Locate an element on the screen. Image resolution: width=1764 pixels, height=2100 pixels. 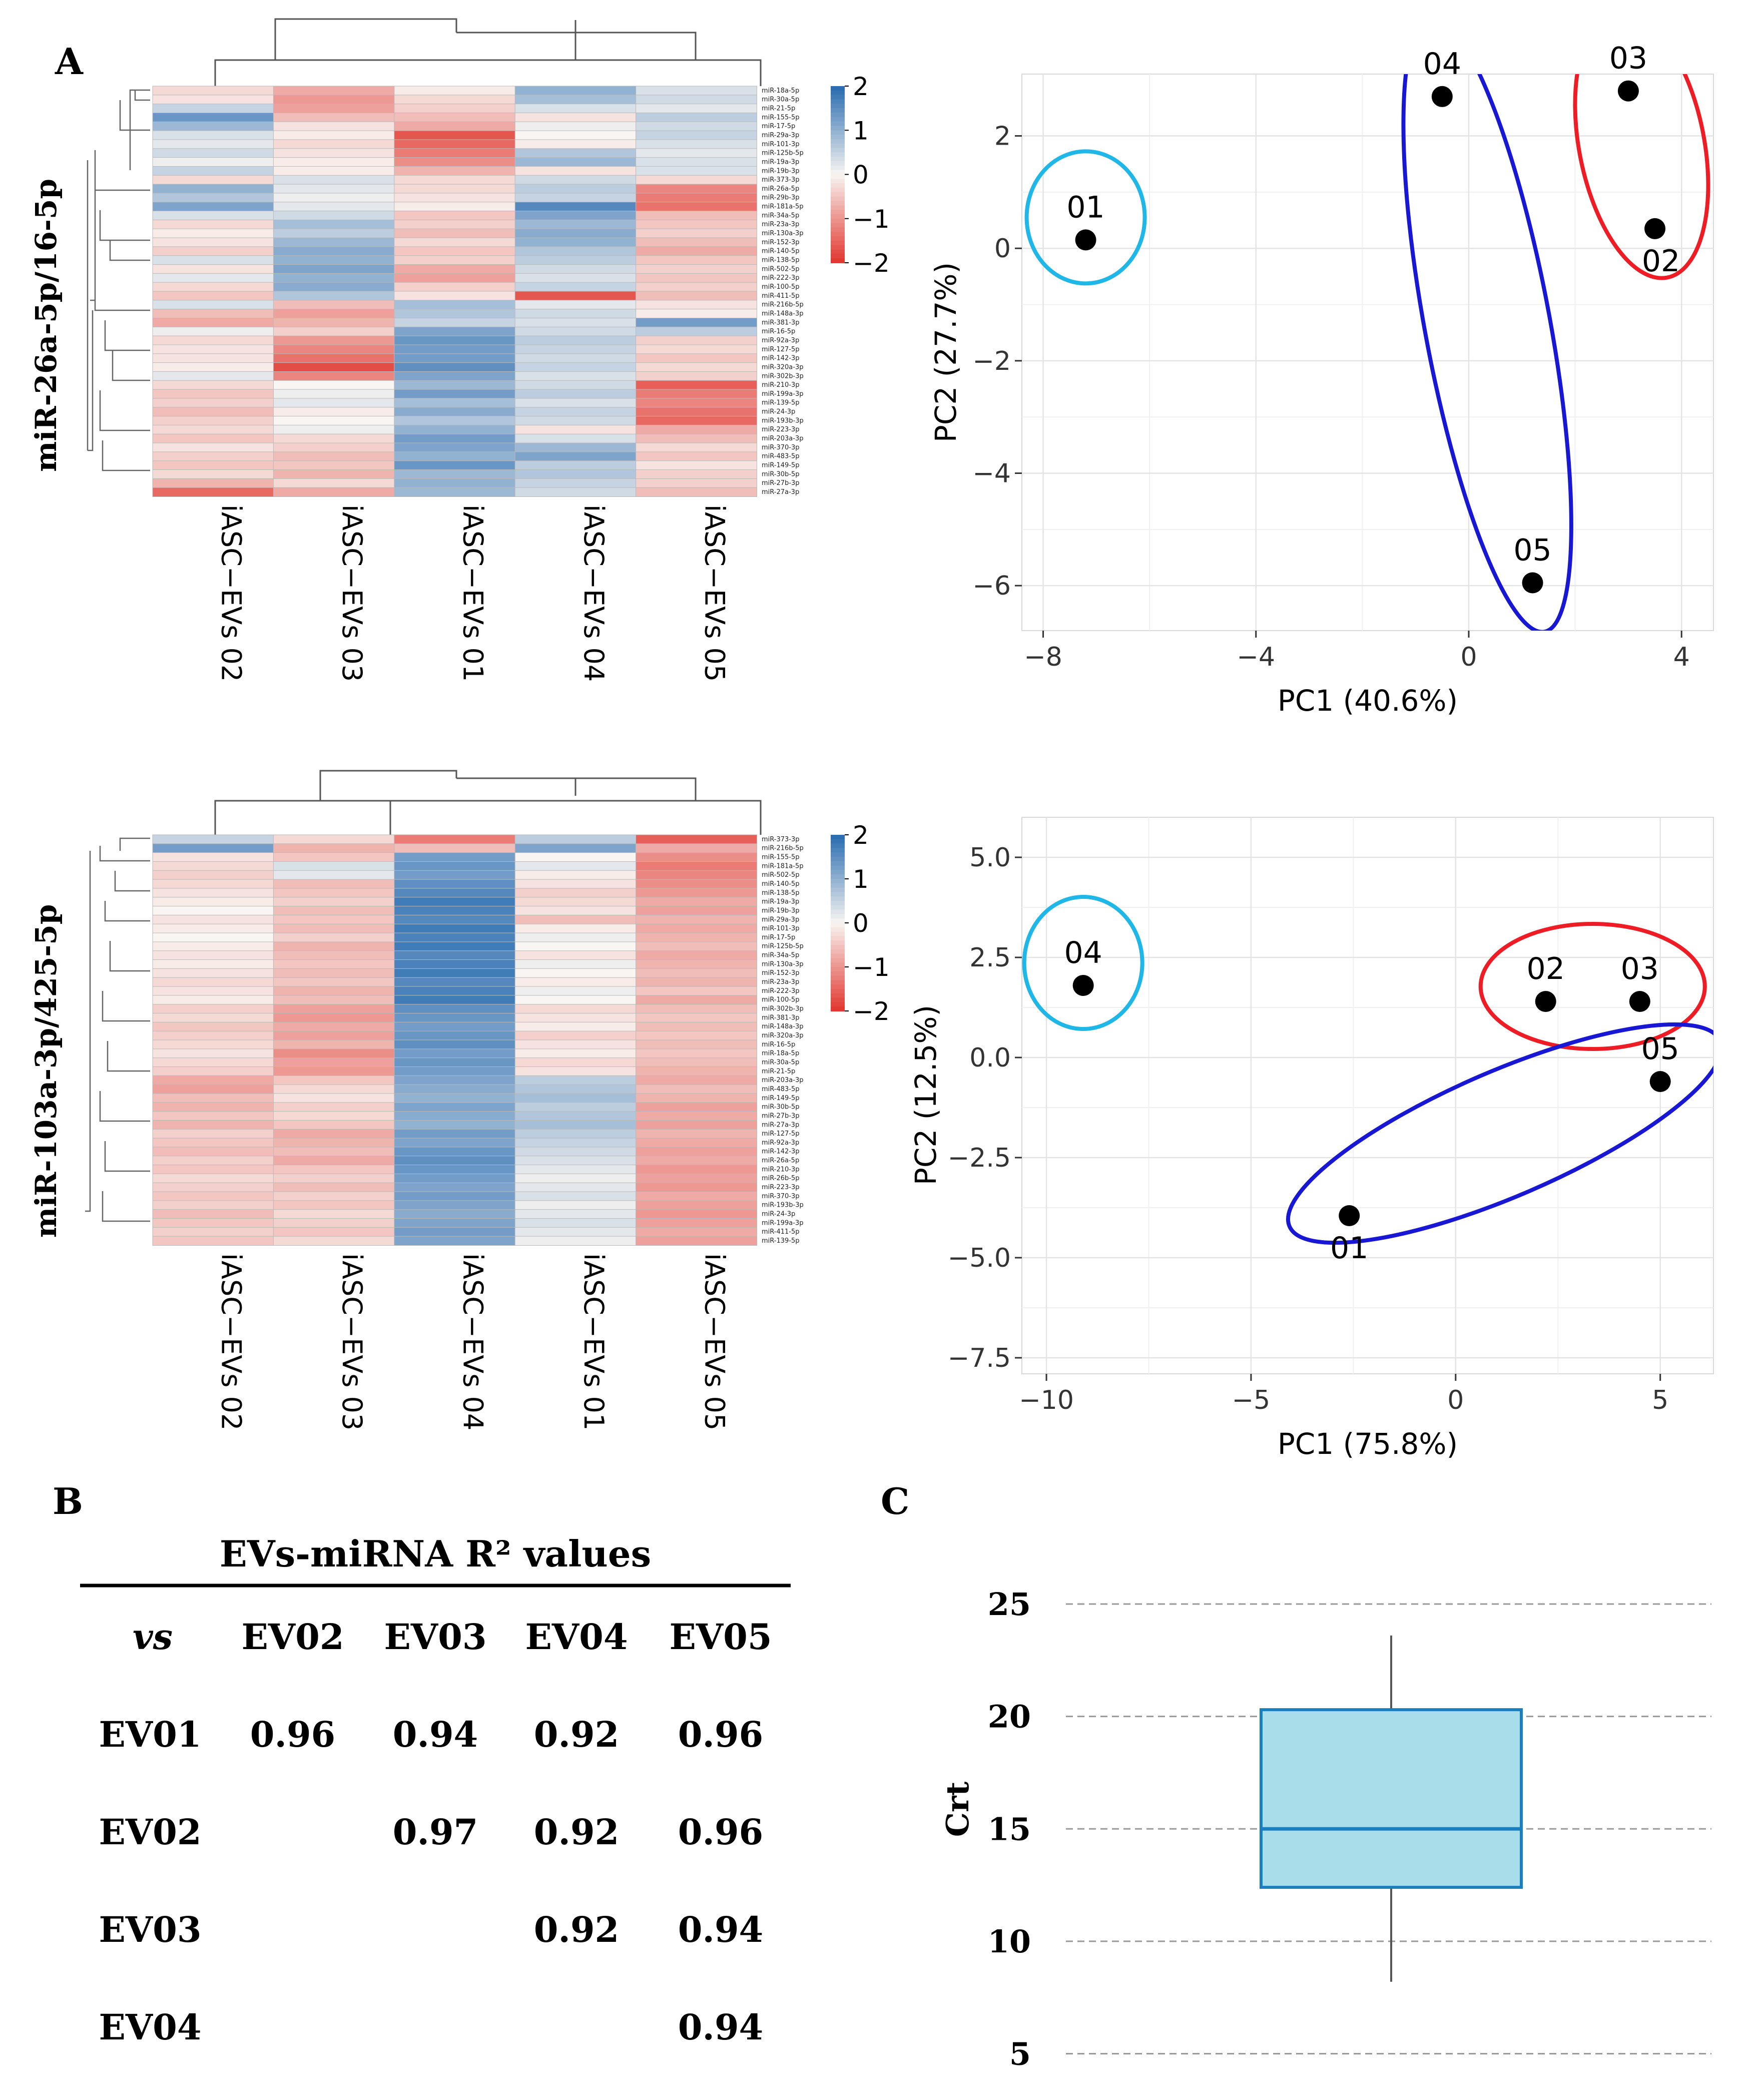
heatmap-row-label: miR-483-5p is located at coordinates (781, 456).